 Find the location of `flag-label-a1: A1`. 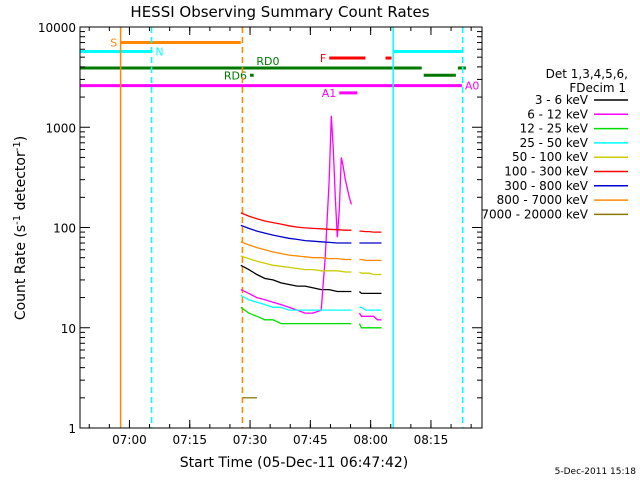

flag-label-a1: A1 is located at coordinates (329, 93).